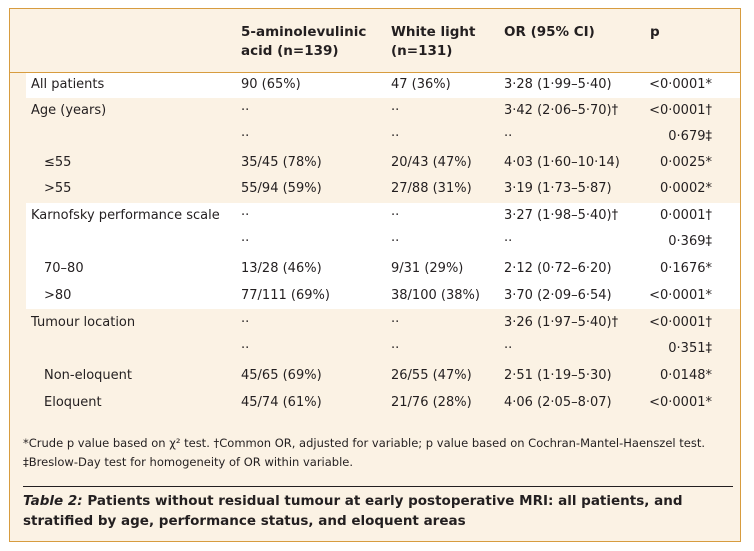 This screenshot has width=754, height=551. I want to click on row-p: 0·0148*, so click(686, 375).